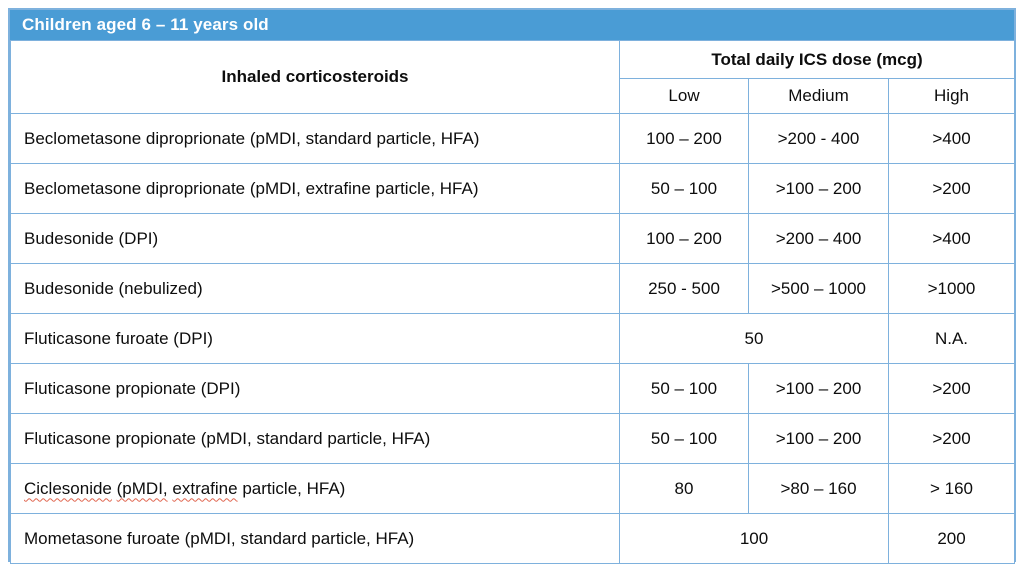 This screenshot has width=1024, height=570. Describe the element at coordinates (754, 338) in the screenshot. I see `low-medium-merged-dose-cell: 50` at that location.